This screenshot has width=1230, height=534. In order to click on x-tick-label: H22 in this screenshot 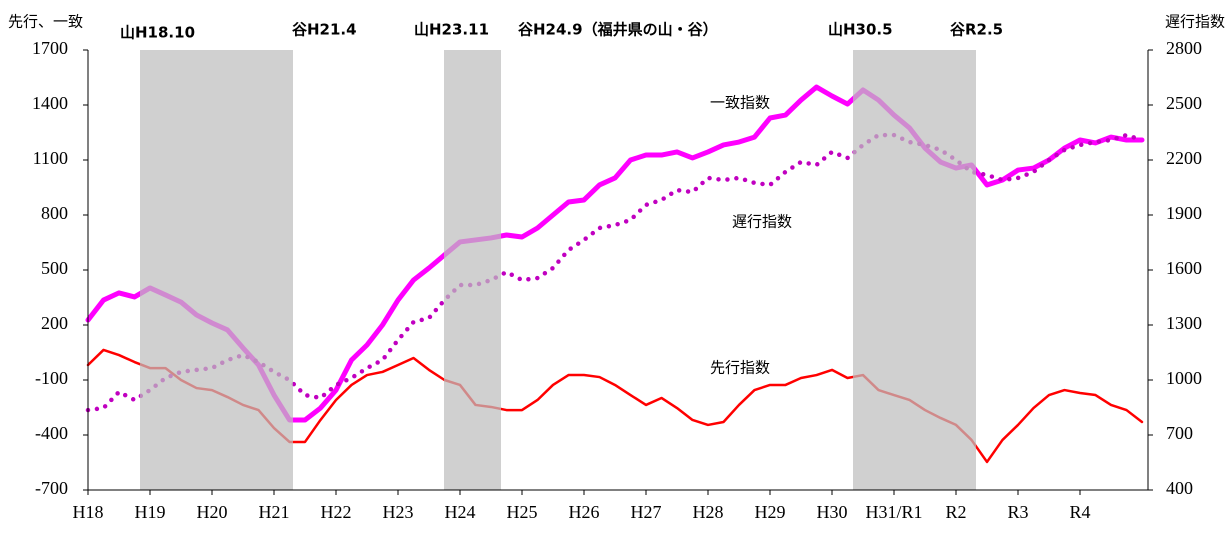, I will do `click(336, 512)`.